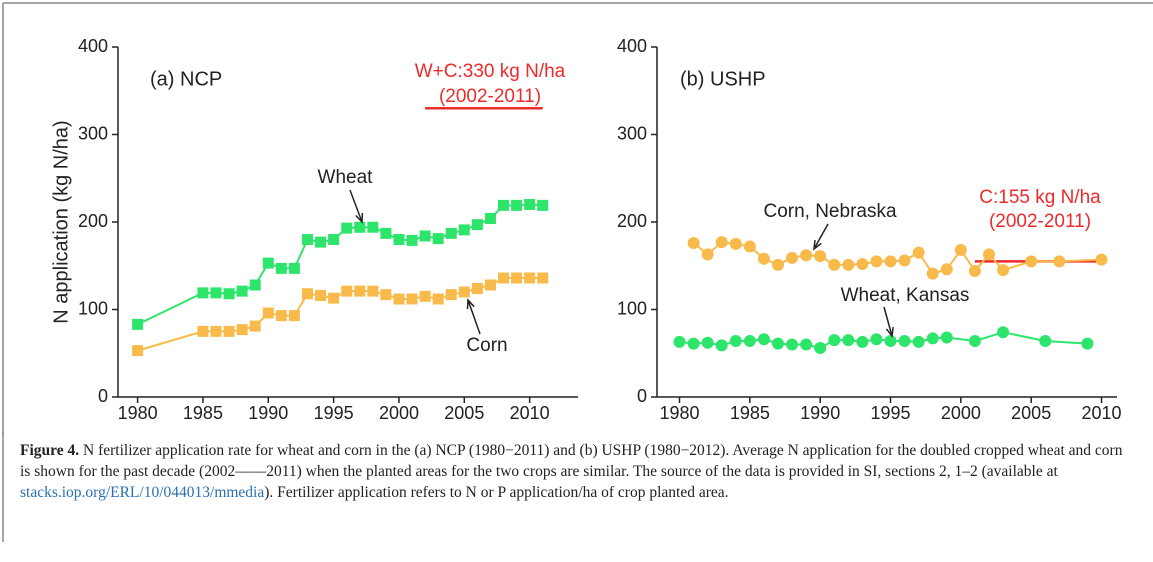  Describe the element at coordinates (142, 492) in the screenshot. I see `caption-link: stacks.iop.org/ERL/10/044013/mmedia` at that location.